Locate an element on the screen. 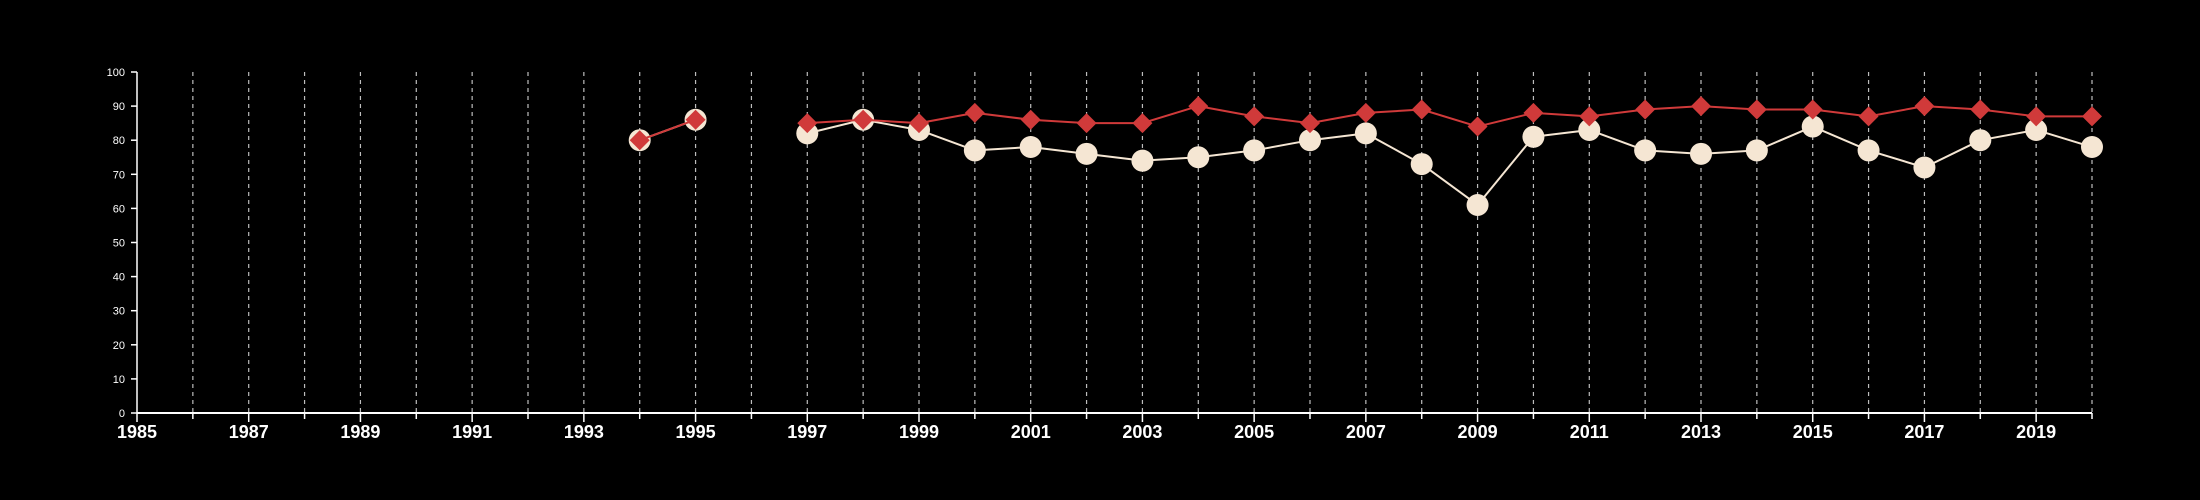 The image size is (2200, 500). series-1-point-2019 is located at coordinates (2036, 129).